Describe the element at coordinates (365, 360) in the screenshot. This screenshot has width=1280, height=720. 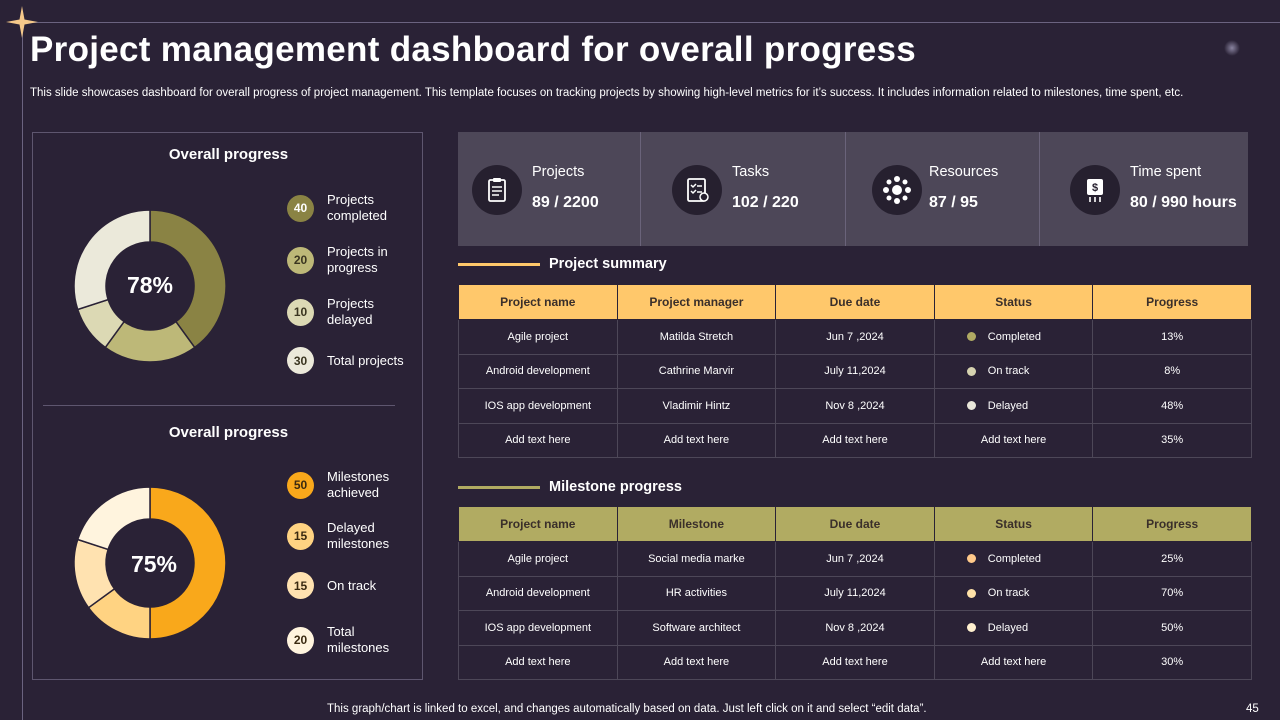
I see `legend-label: Total projects` at that location.